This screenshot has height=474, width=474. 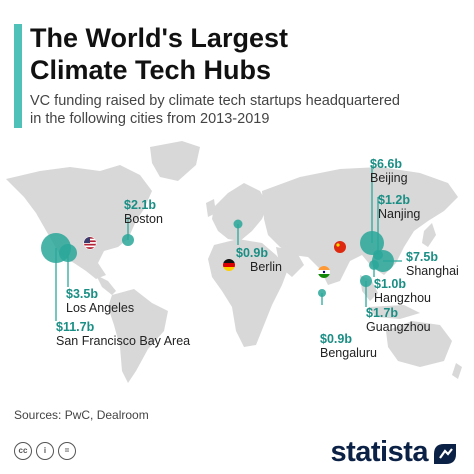 I want to click on statista-logo: statista, so click(x=379, y=452).